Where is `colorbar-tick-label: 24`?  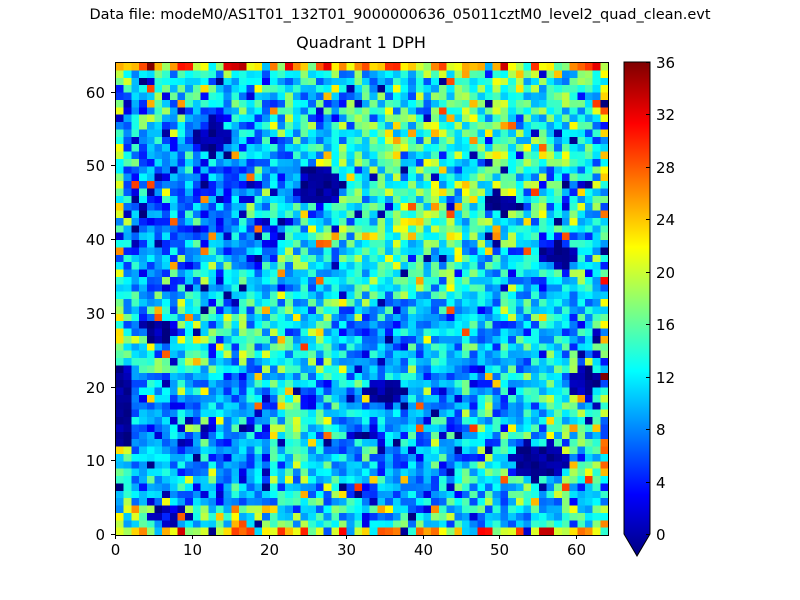 colorbar-tick-label: 24 is located at coordinates (666, 219).